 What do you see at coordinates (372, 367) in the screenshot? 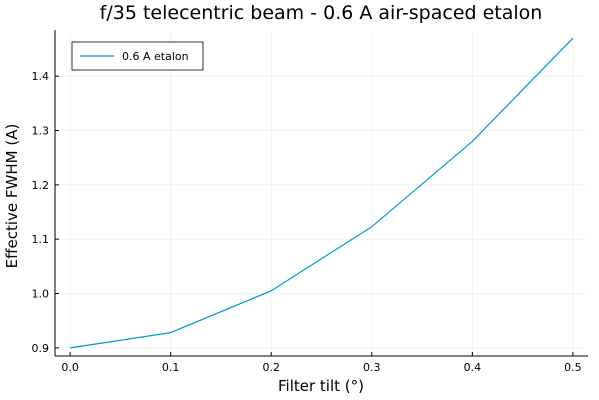
I see `x-tick-label: 0.3` at bounding box center [372, 367].